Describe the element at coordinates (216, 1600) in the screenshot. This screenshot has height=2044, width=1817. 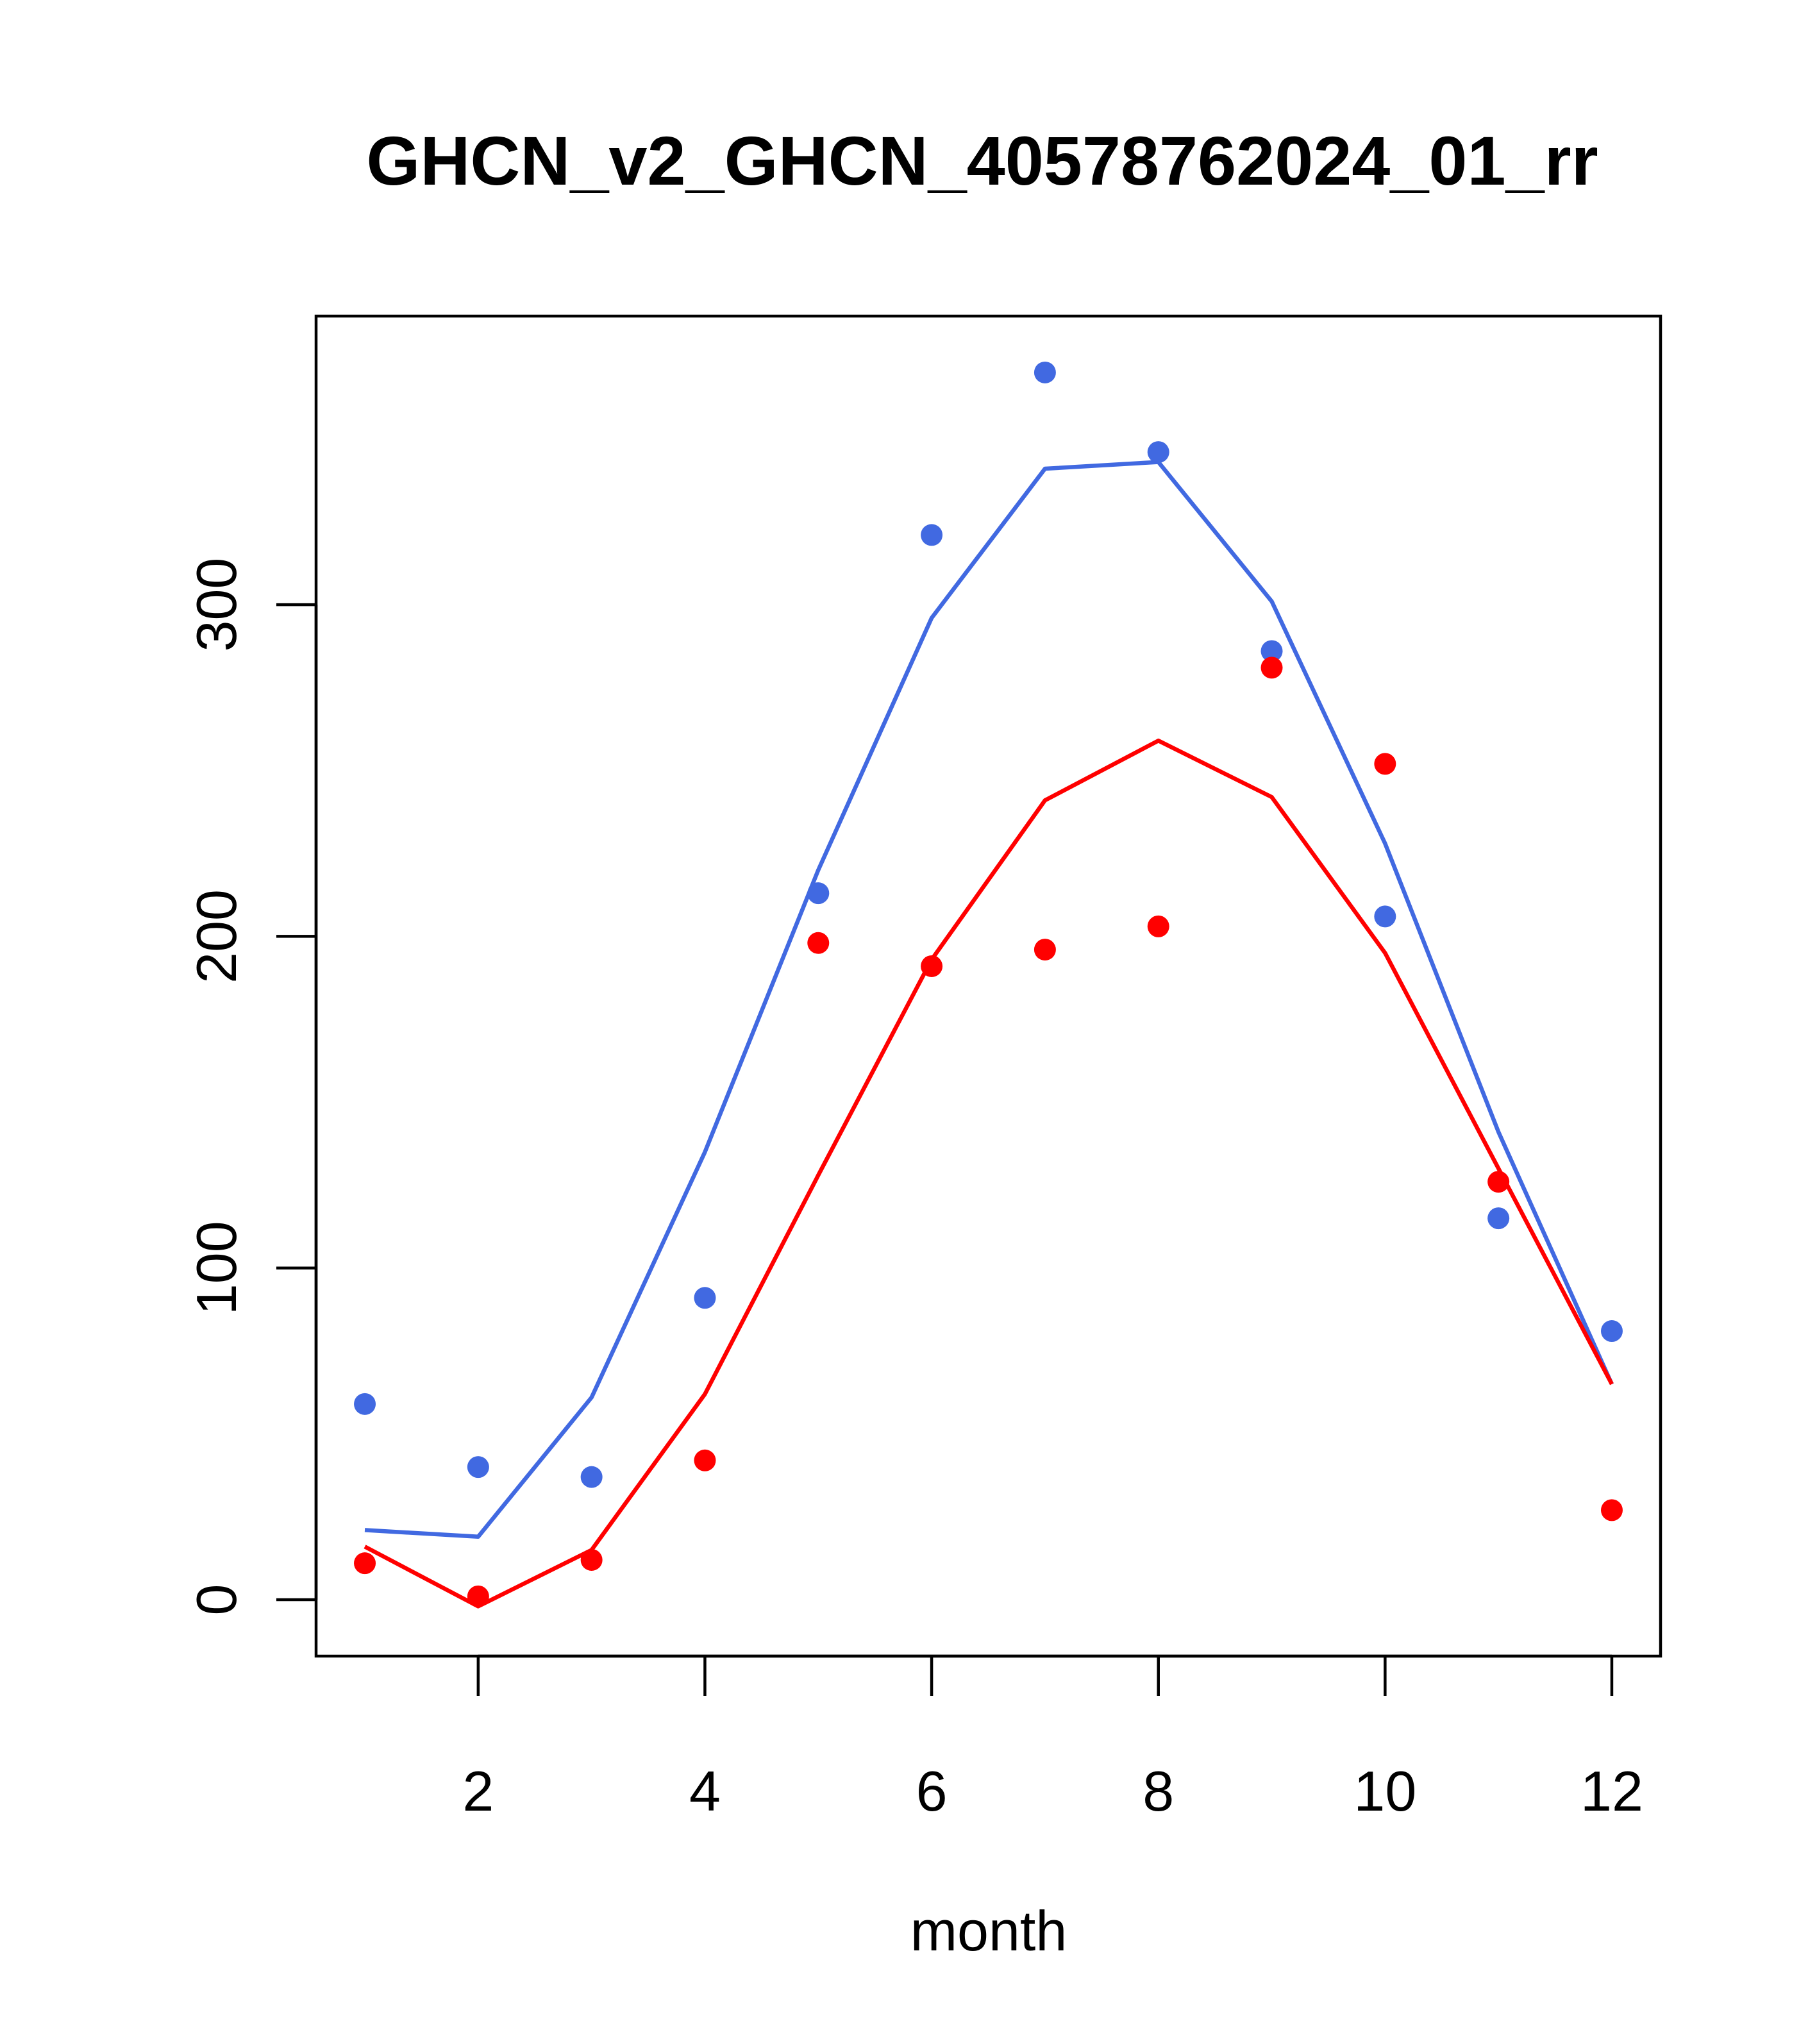
I see `y-tick-label: 0` at that location.